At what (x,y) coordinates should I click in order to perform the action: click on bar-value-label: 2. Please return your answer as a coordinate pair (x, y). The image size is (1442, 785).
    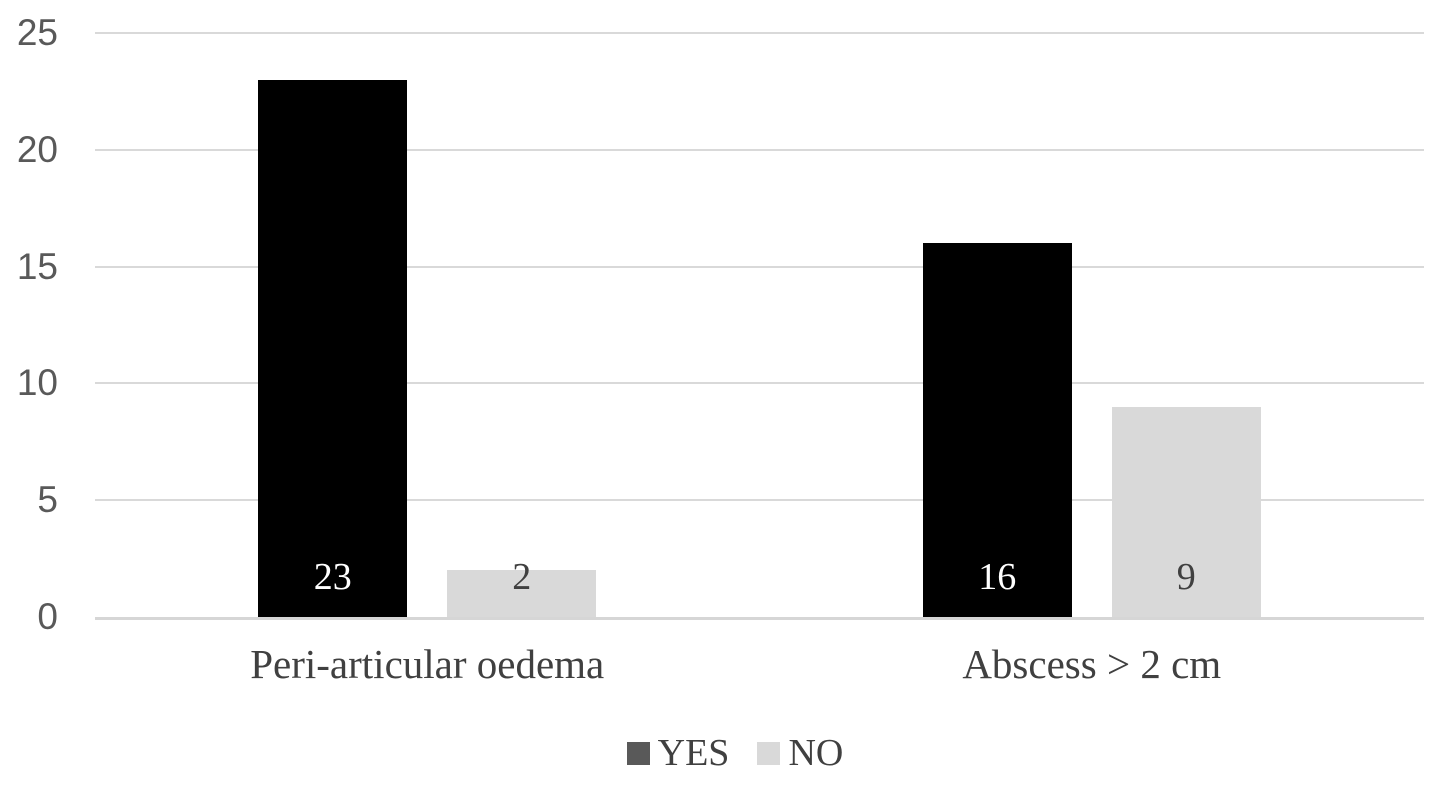
    Looking at the image, I should click on (522, 577).